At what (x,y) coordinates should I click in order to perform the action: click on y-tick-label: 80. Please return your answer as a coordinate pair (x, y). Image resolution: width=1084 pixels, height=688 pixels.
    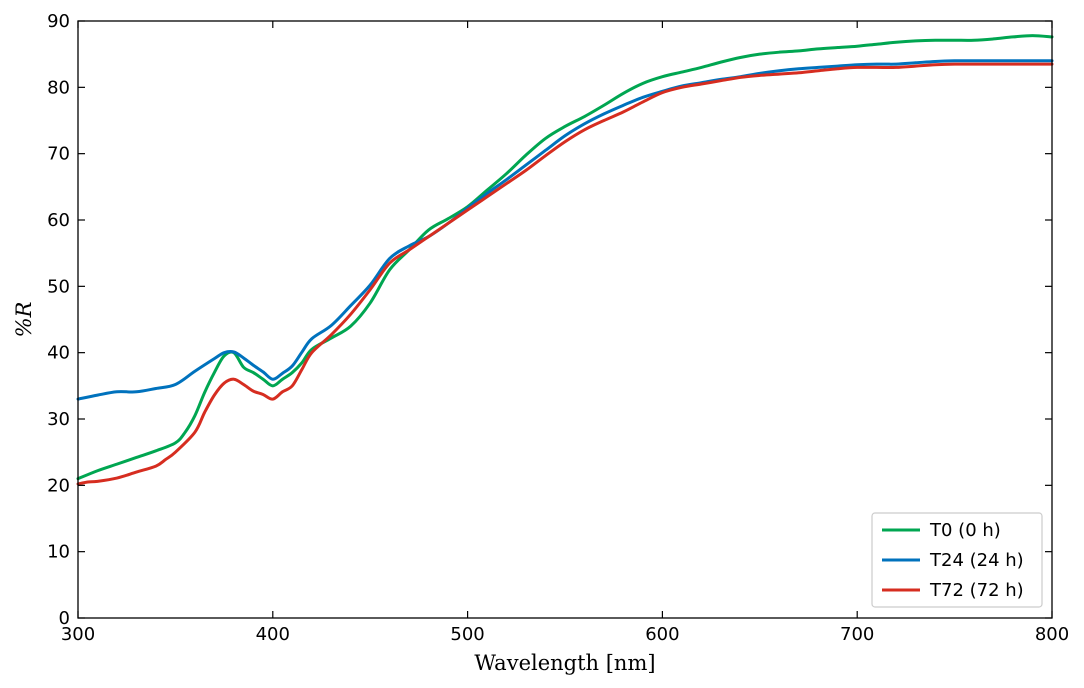
    Looking at the image, I should click on (58, 87).